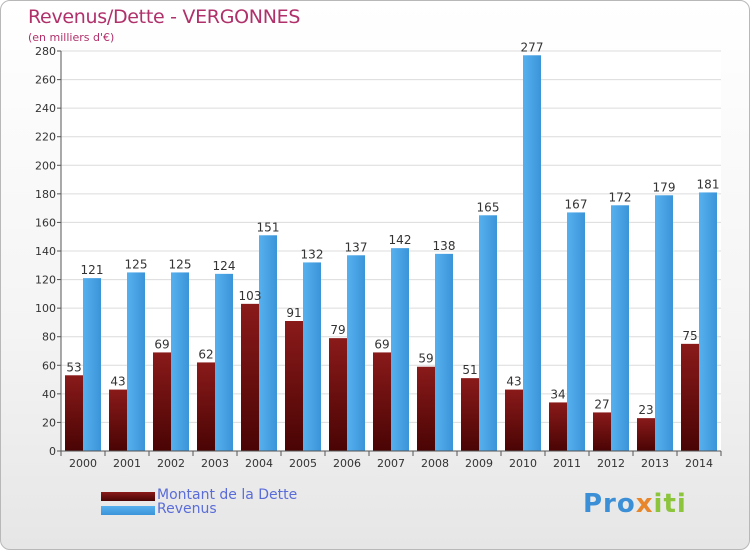 The image size is (750, 550). Describe the element at coordinates (347, 463) in the screenshot. I see `x-tick-label: 2006` at that location.